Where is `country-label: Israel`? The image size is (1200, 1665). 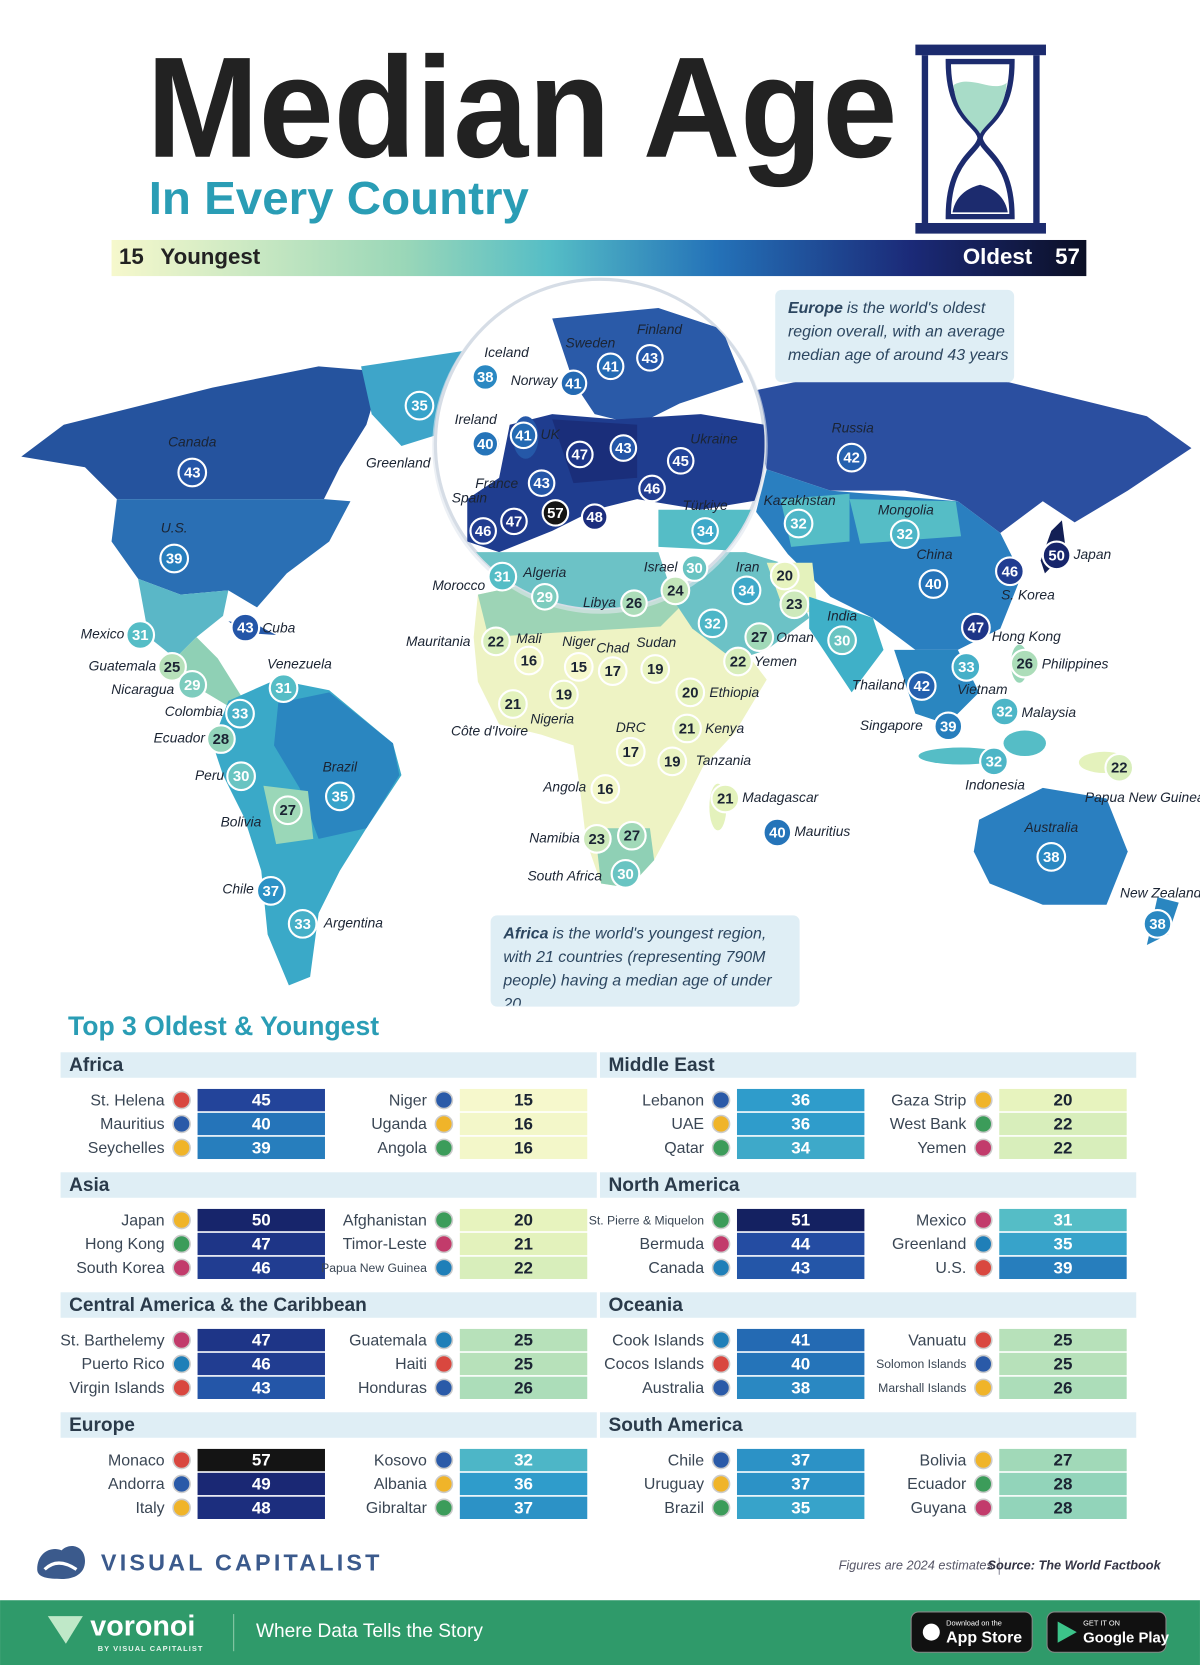
country-label: Israel is located at coordinates (661, 567).